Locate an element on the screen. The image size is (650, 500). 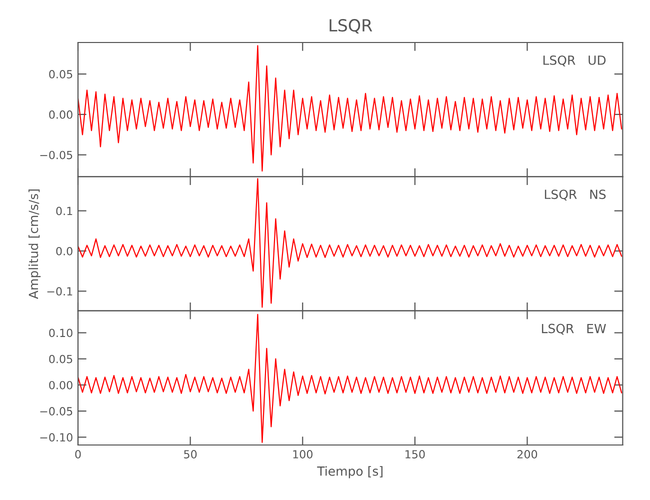
x-axis-title: Tiempo [s] is located at coordinates (349, 472).